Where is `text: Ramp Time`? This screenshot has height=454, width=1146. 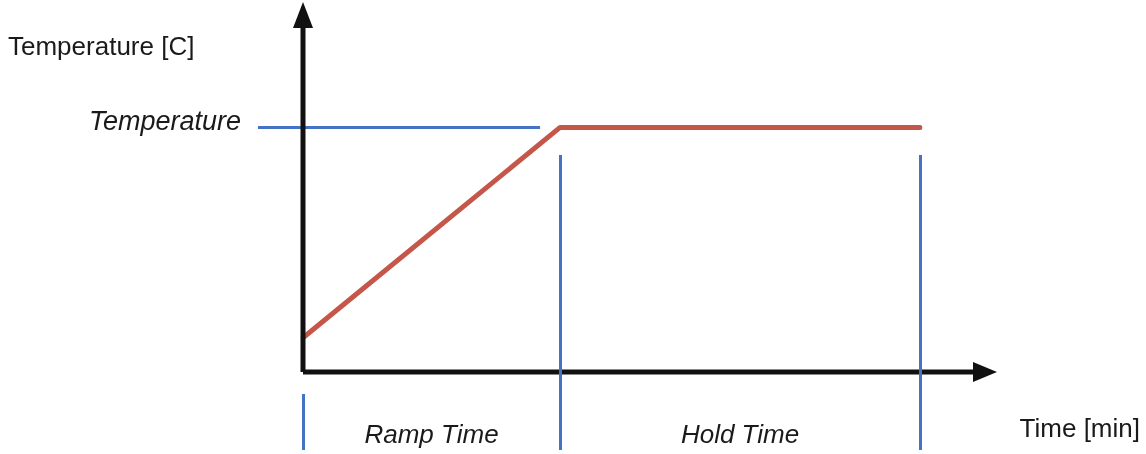
text: Ramp Time is located at coordinates (431, 434).